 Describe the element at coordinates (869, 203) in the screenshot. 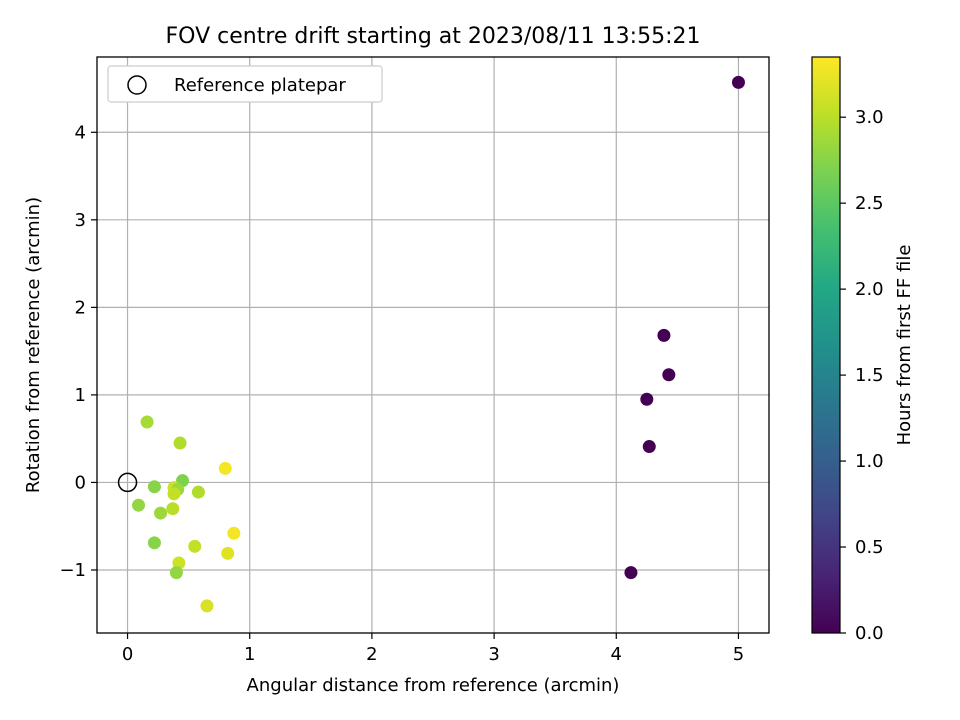

I see `colorbar-tick-label: 2.5` at that location.